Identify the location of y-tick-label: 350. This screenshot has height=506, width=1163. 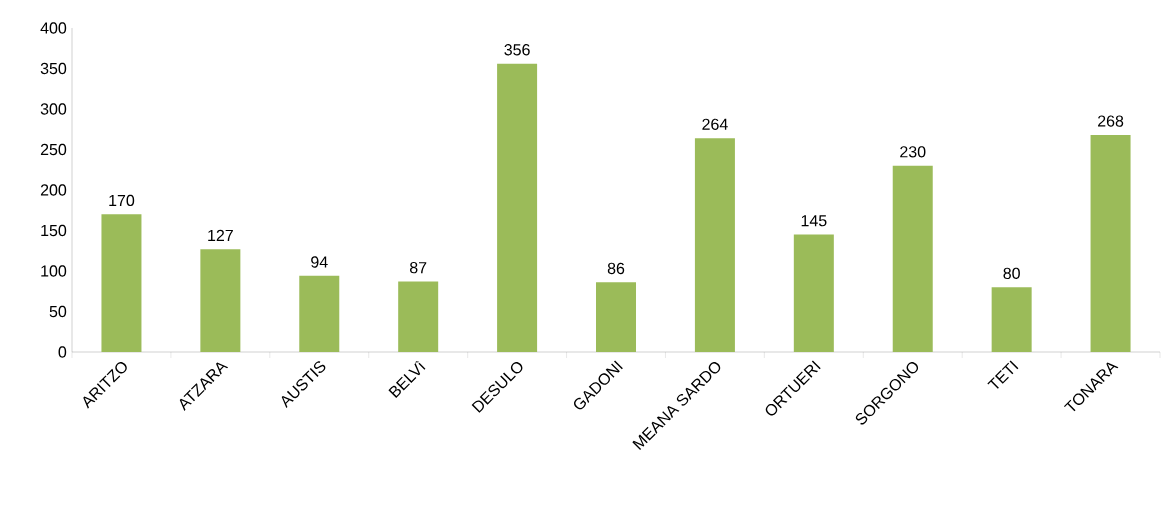
(53, 68).